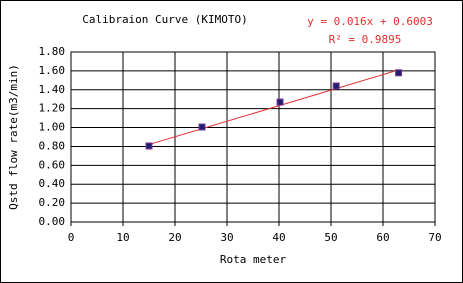 Image resolution: width=463 pixels, height=283 pixels. What do you see at coordinates (52, 70) in the screenshot?
I see `y-tick-label: 1.60` at bounding box center [52, 70].